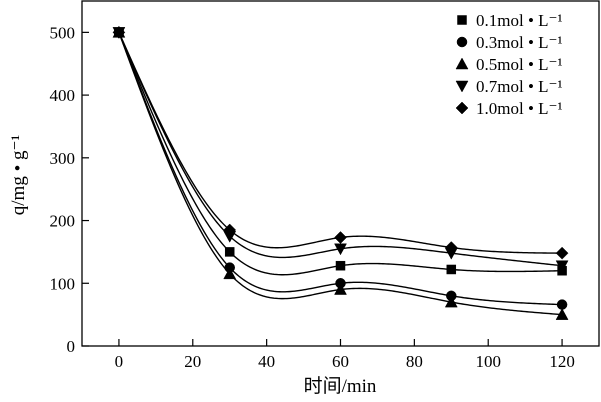 This screenshot has height=402, width=601. I want to click on y-tick-label: 300, so click(63, 158).